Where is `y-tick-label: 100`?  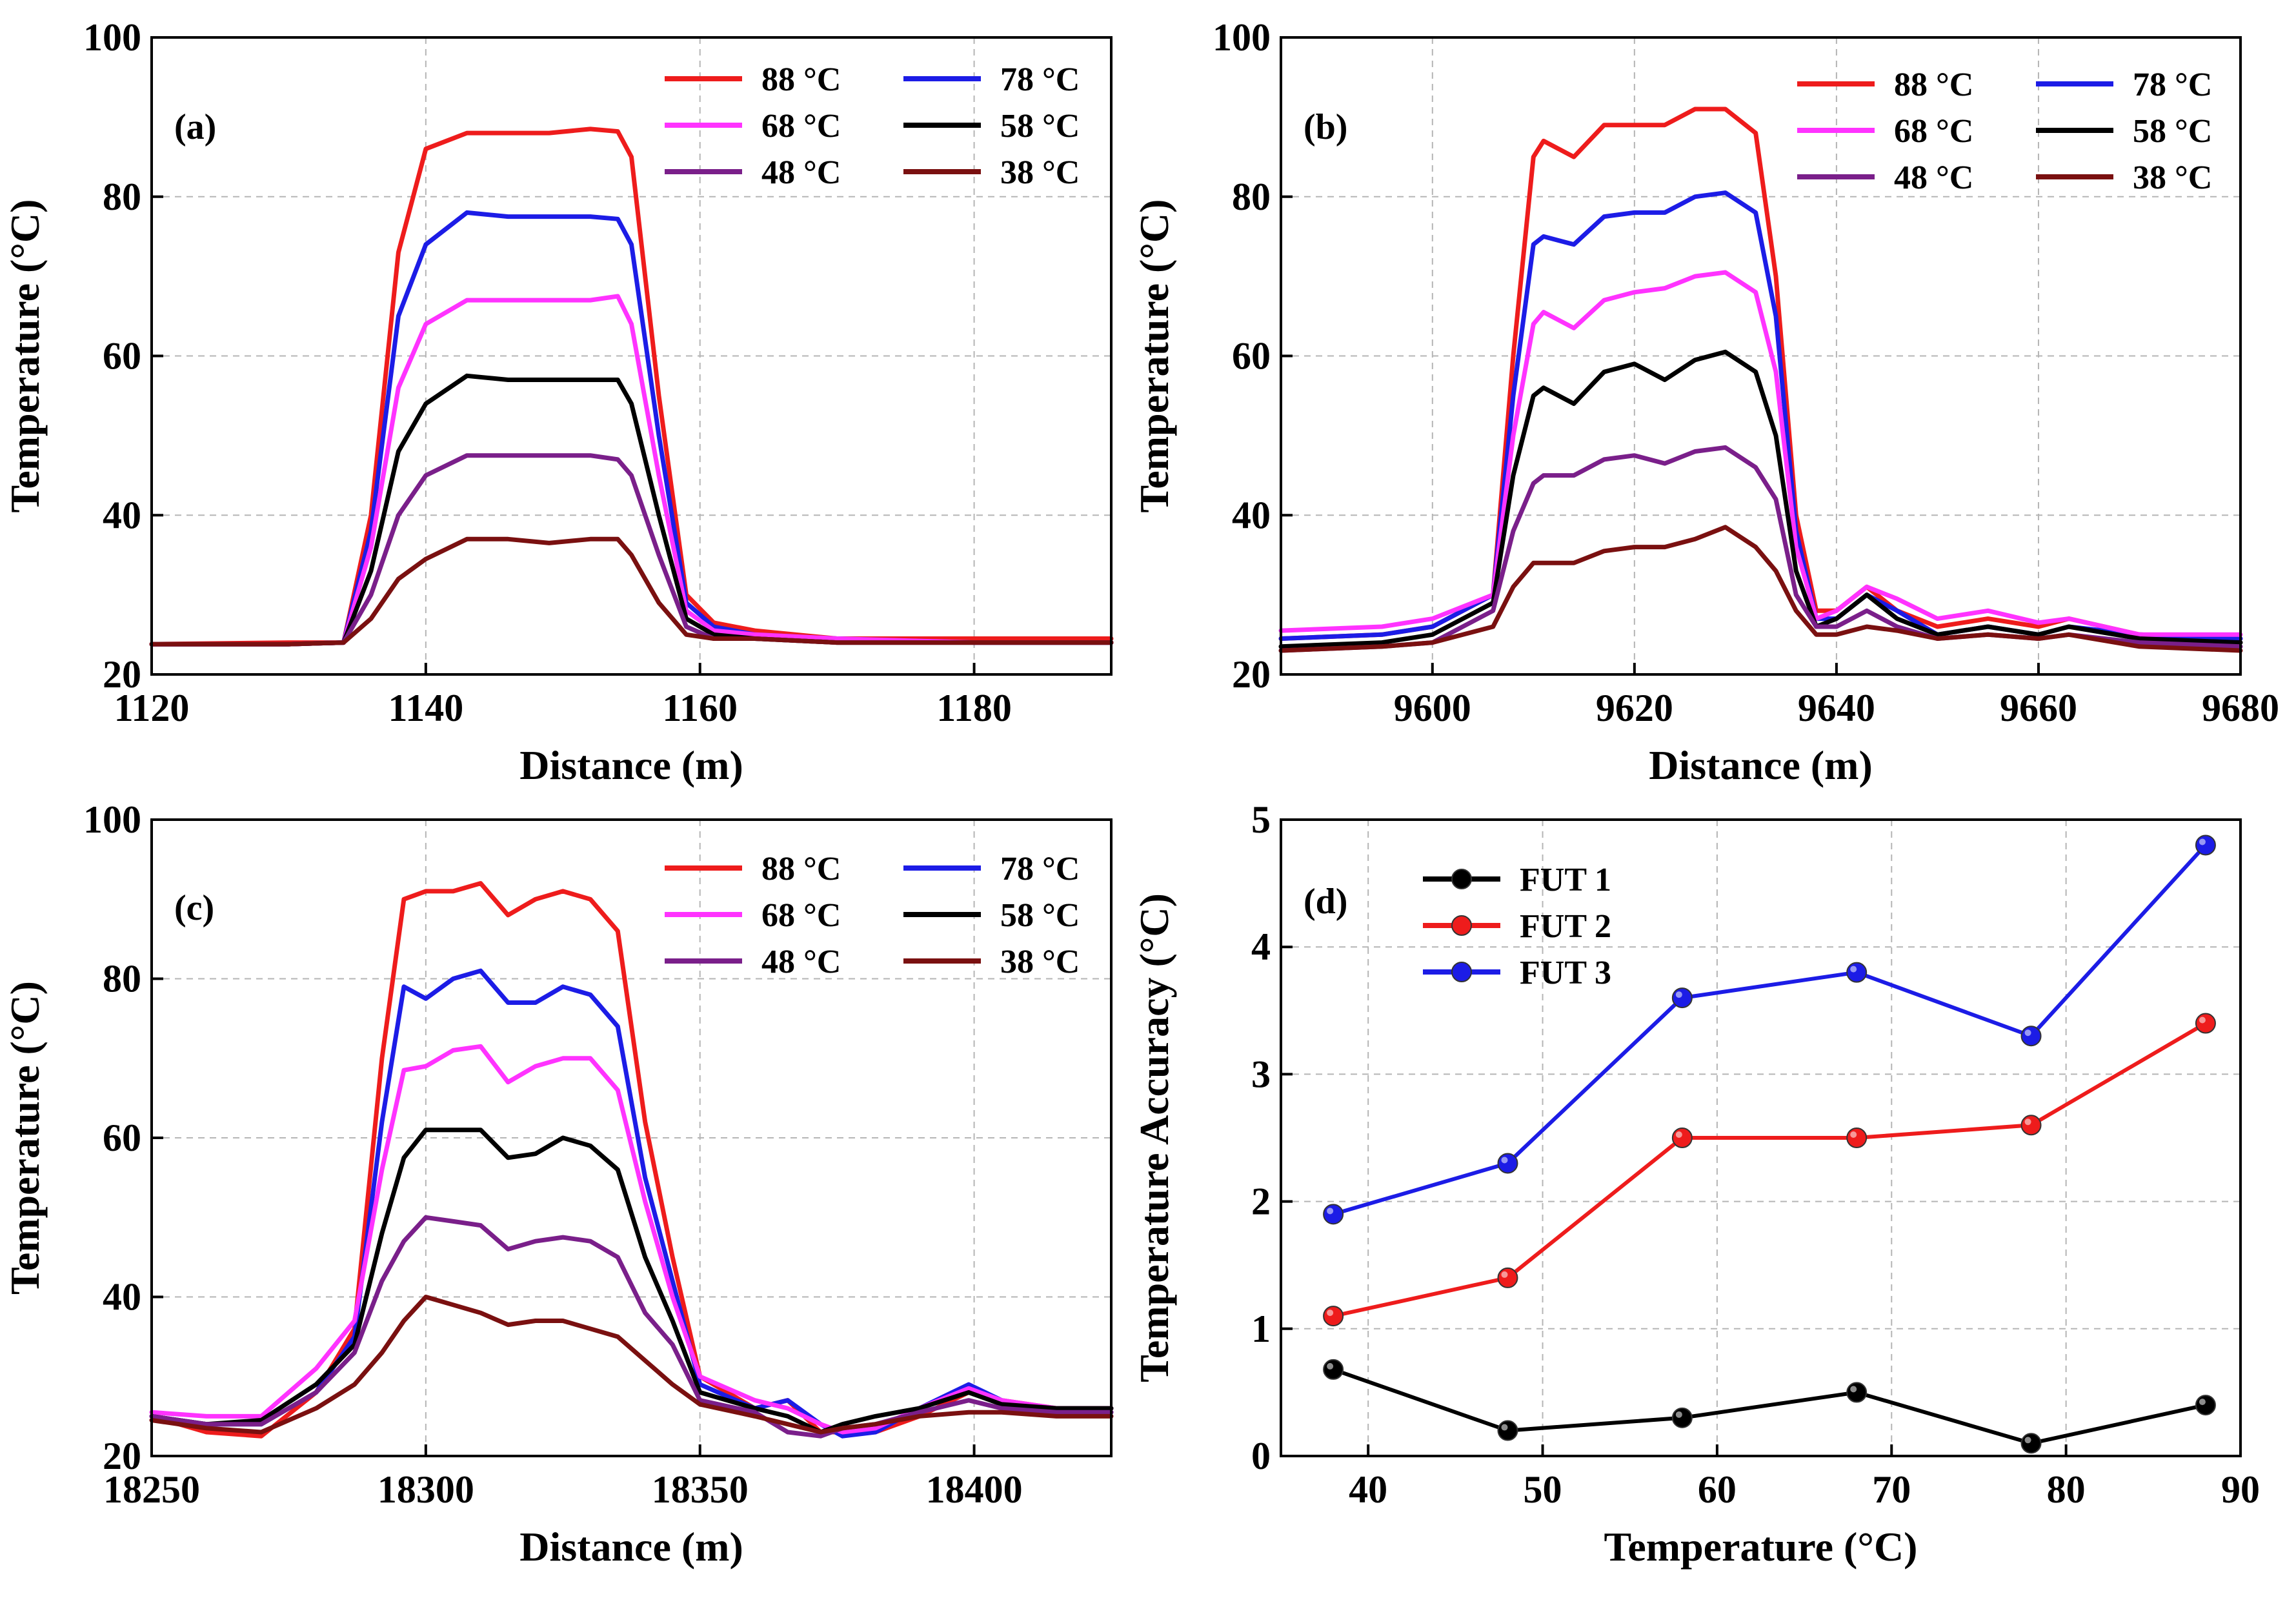
y-tick-label: 100 is located at coordinates (112, 37).